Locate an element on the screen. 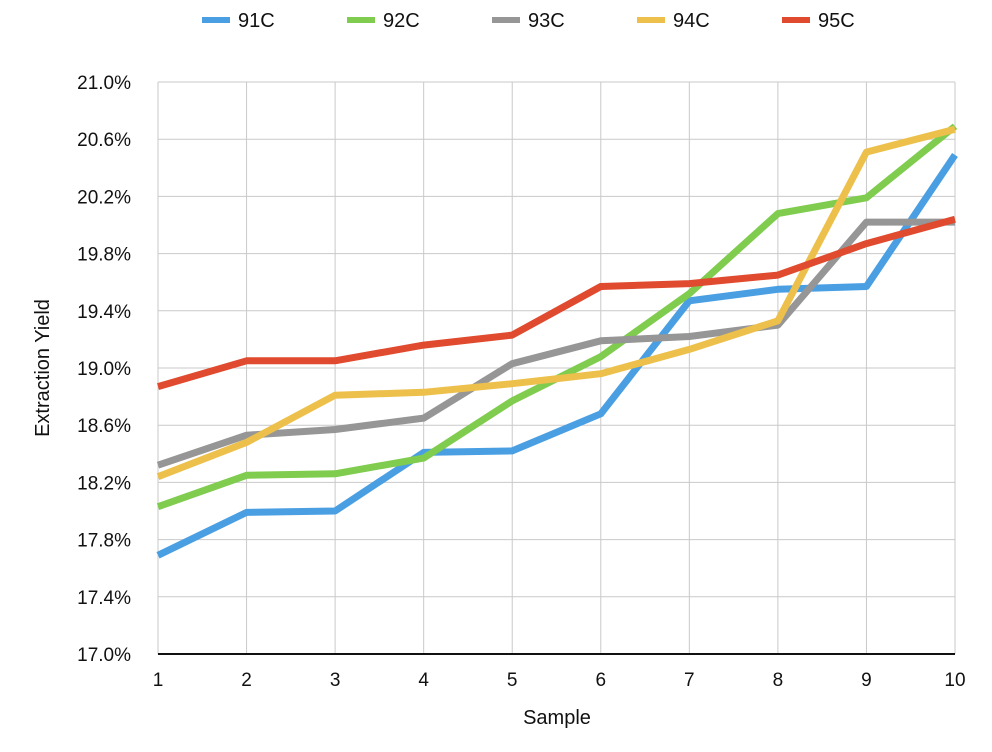 The image size is (992, 752). x-tick-label: 4 is located at coordinates (423, 680).